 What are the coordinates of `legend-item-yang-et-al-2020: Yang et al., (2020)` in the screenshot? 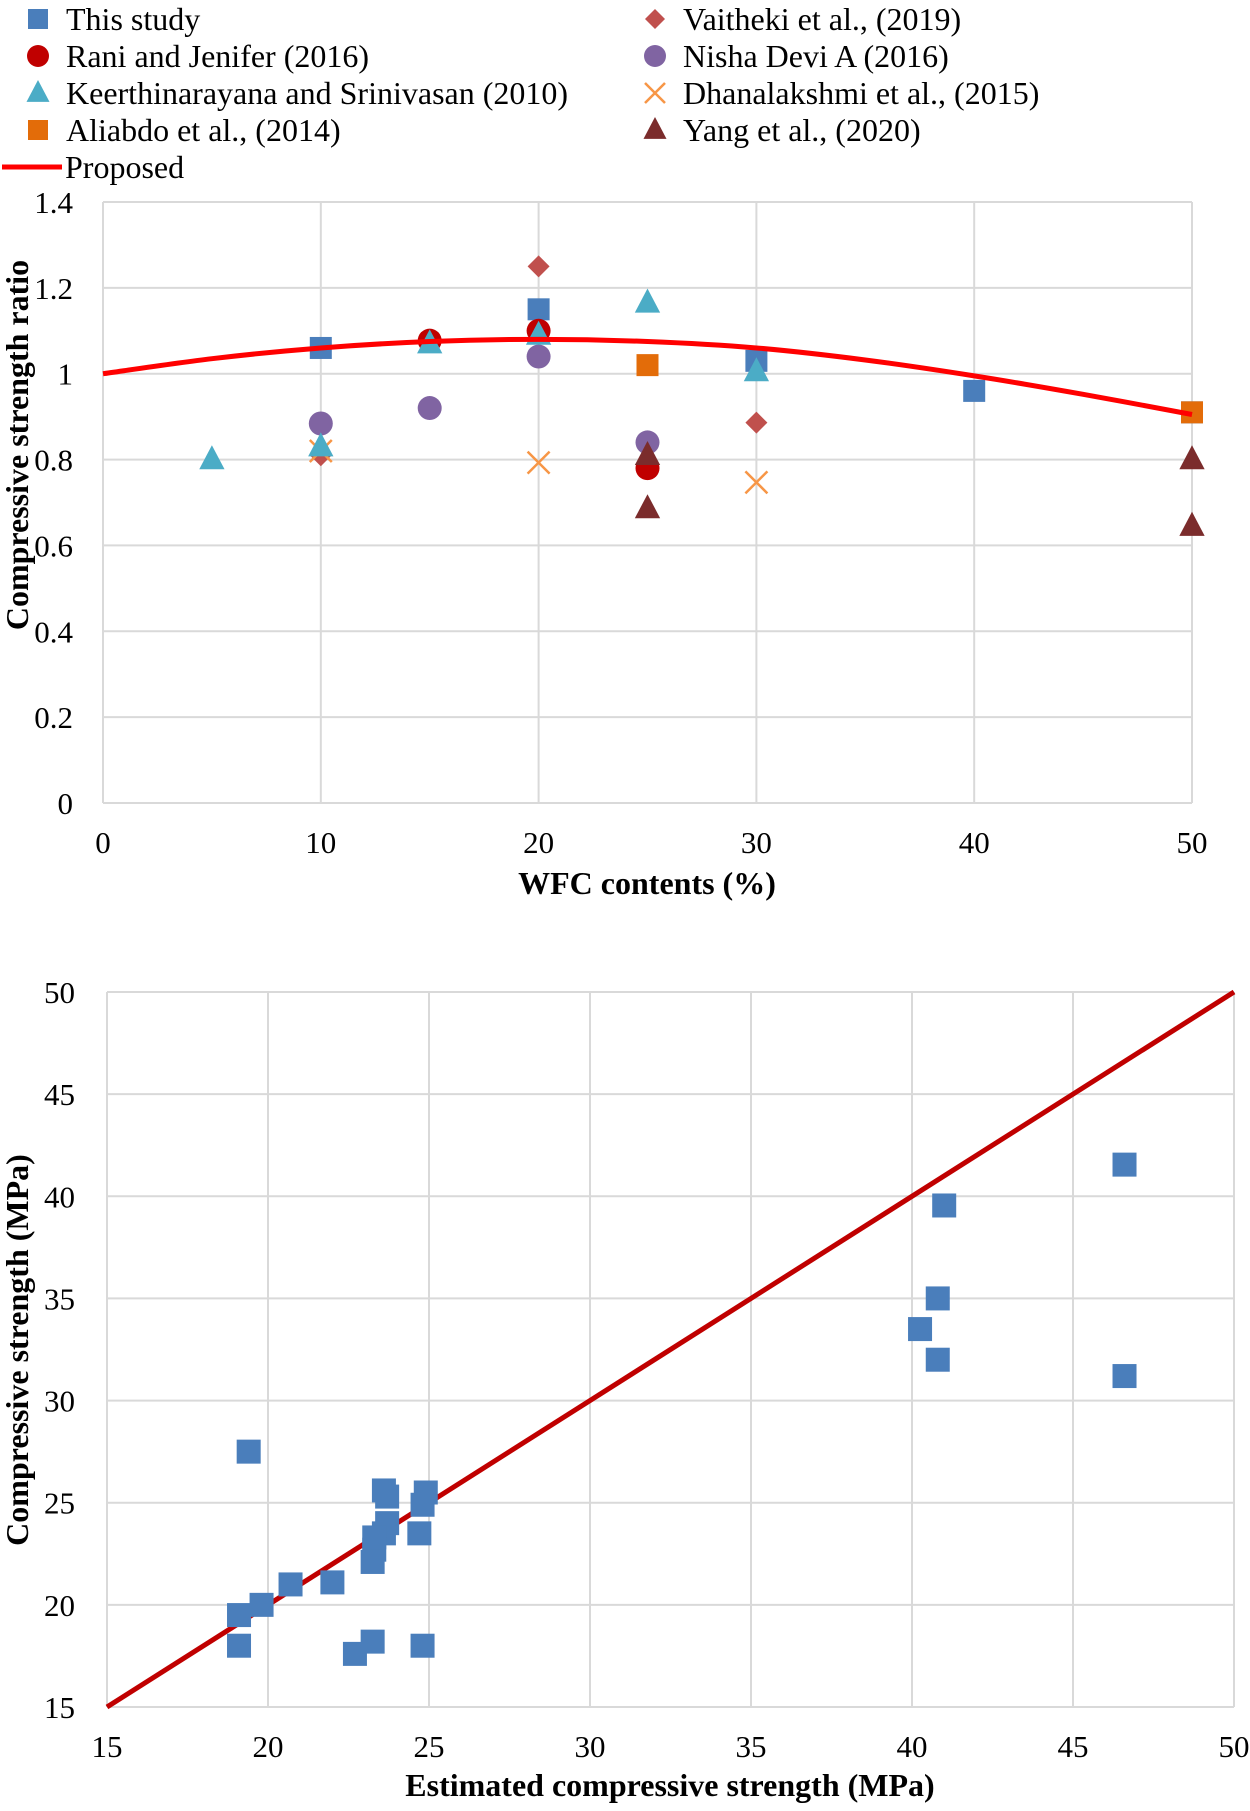 It's located at (782, 130).